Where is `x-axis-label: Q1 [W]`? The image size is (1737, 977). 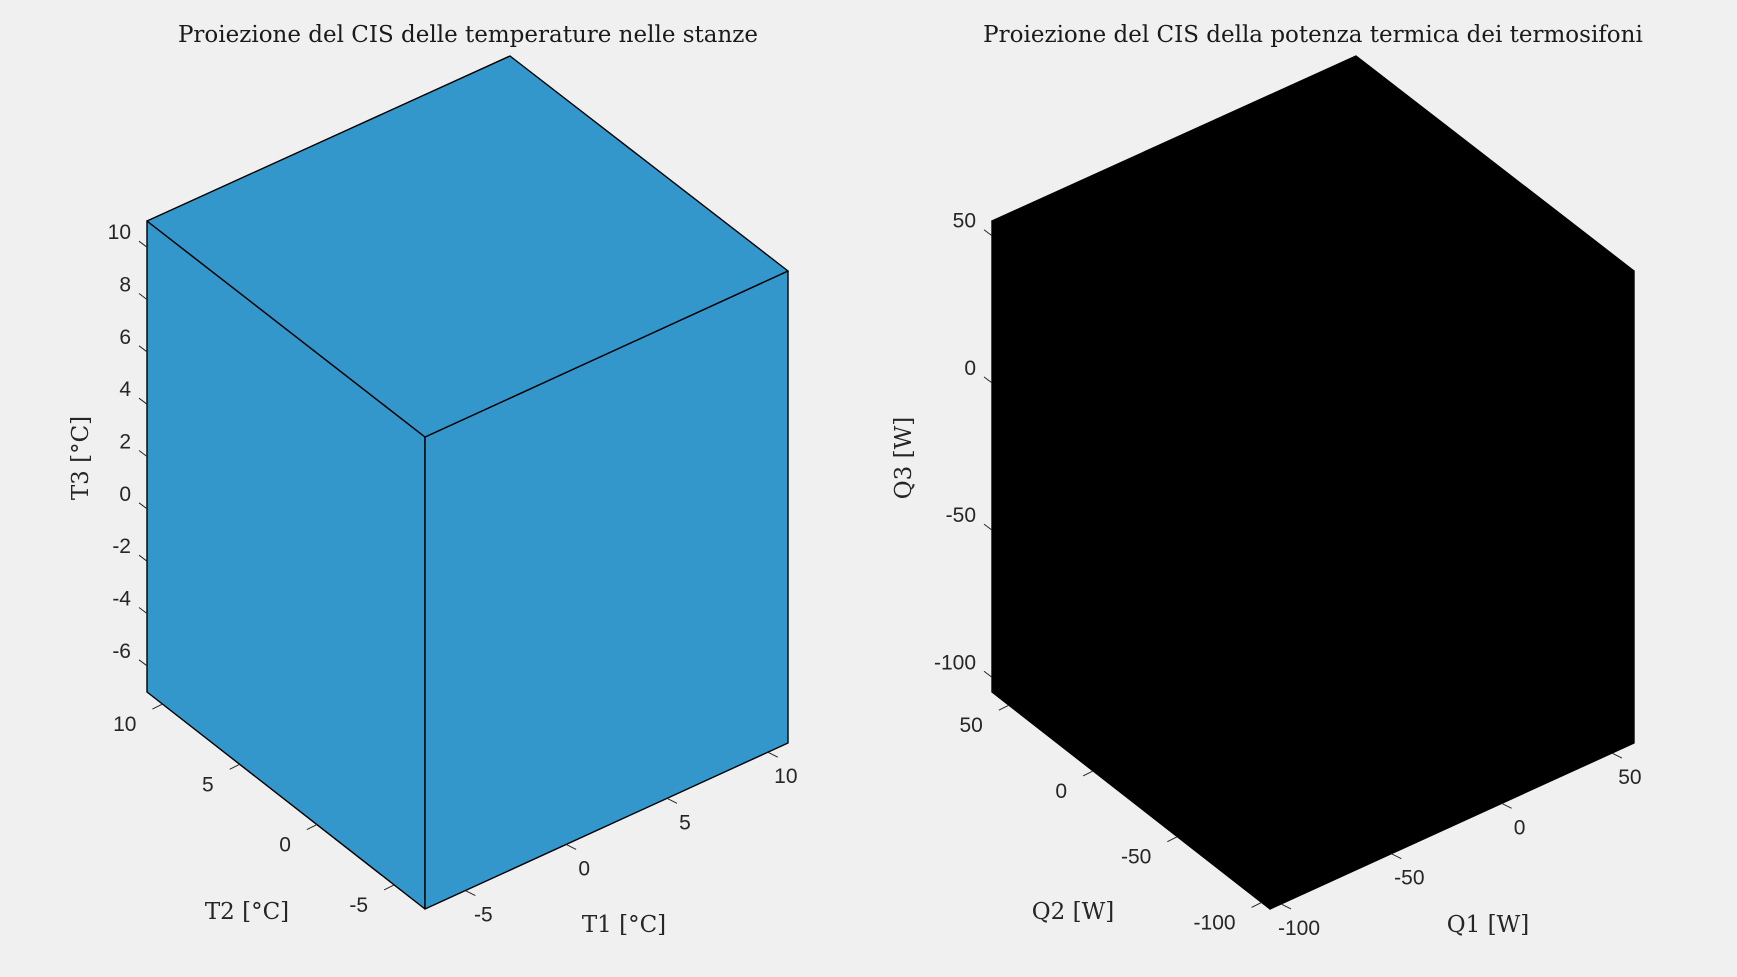
x-axis-label: Q1 [W] is located at coordinates (1488, 925).